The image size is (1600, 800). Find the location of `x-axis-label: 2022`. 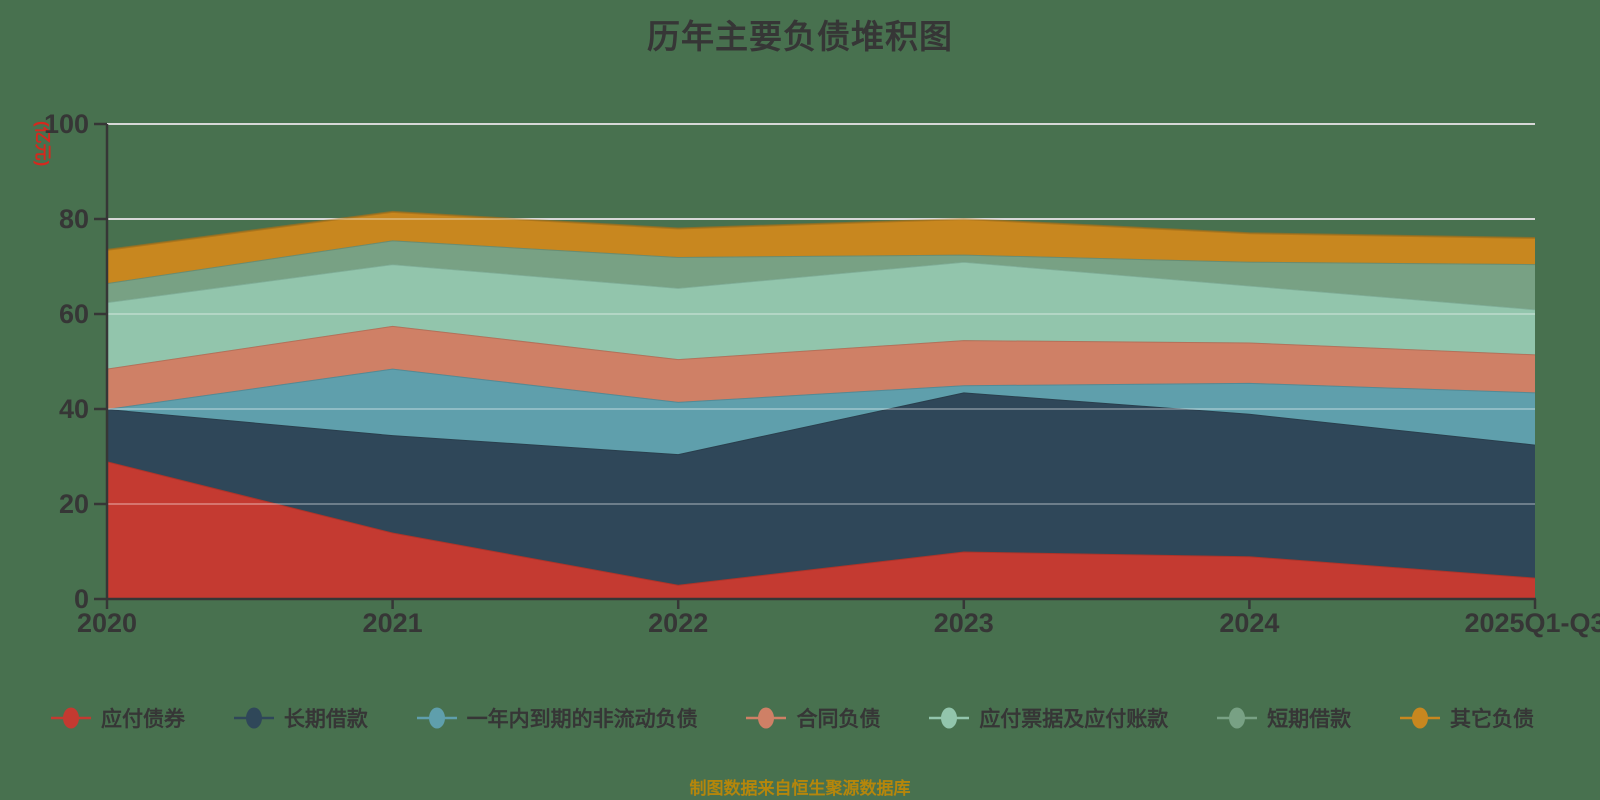

x-axis-label: 2022 is located at coordinates (678, 623).